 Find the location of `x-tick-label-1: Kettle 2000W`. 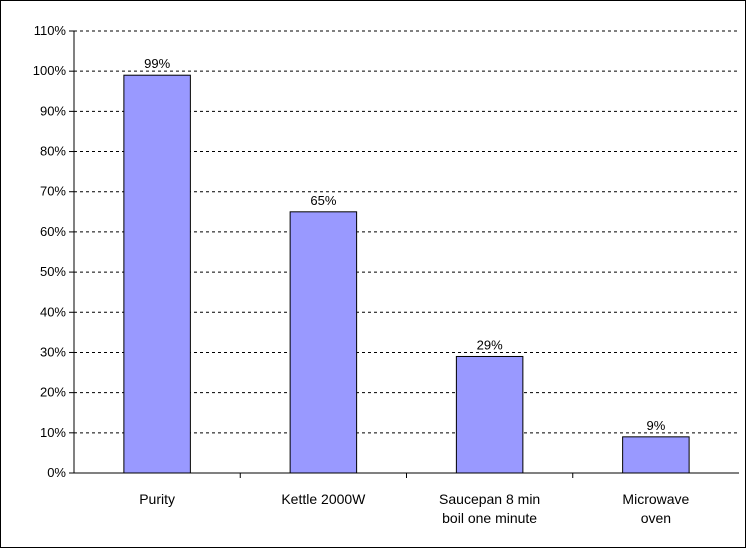

x-tick-label-1: Kettle 2000W is located at coordinates (323, 499).